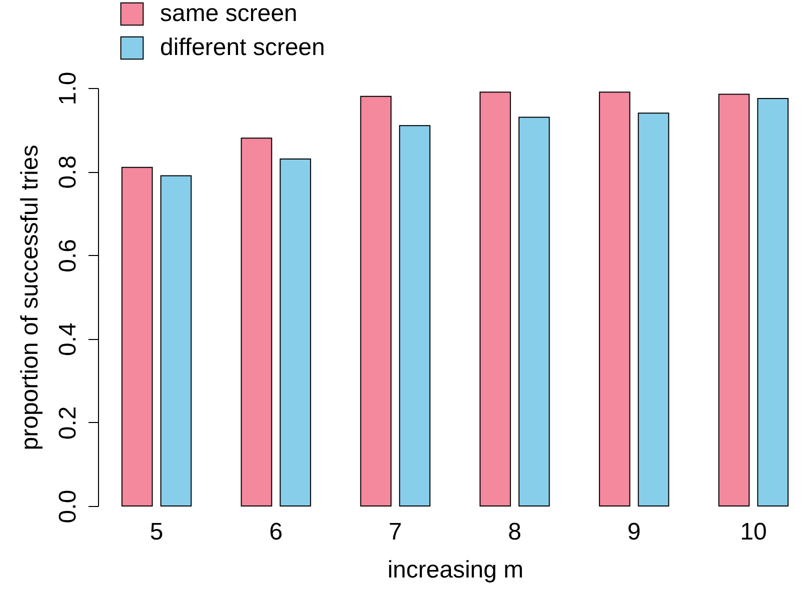 The image size is (808, 600). What do you see at coordinates (68, 172) in the screenshot?
I see `y-tick-label: 0.8` at bounding box center [68, 172].